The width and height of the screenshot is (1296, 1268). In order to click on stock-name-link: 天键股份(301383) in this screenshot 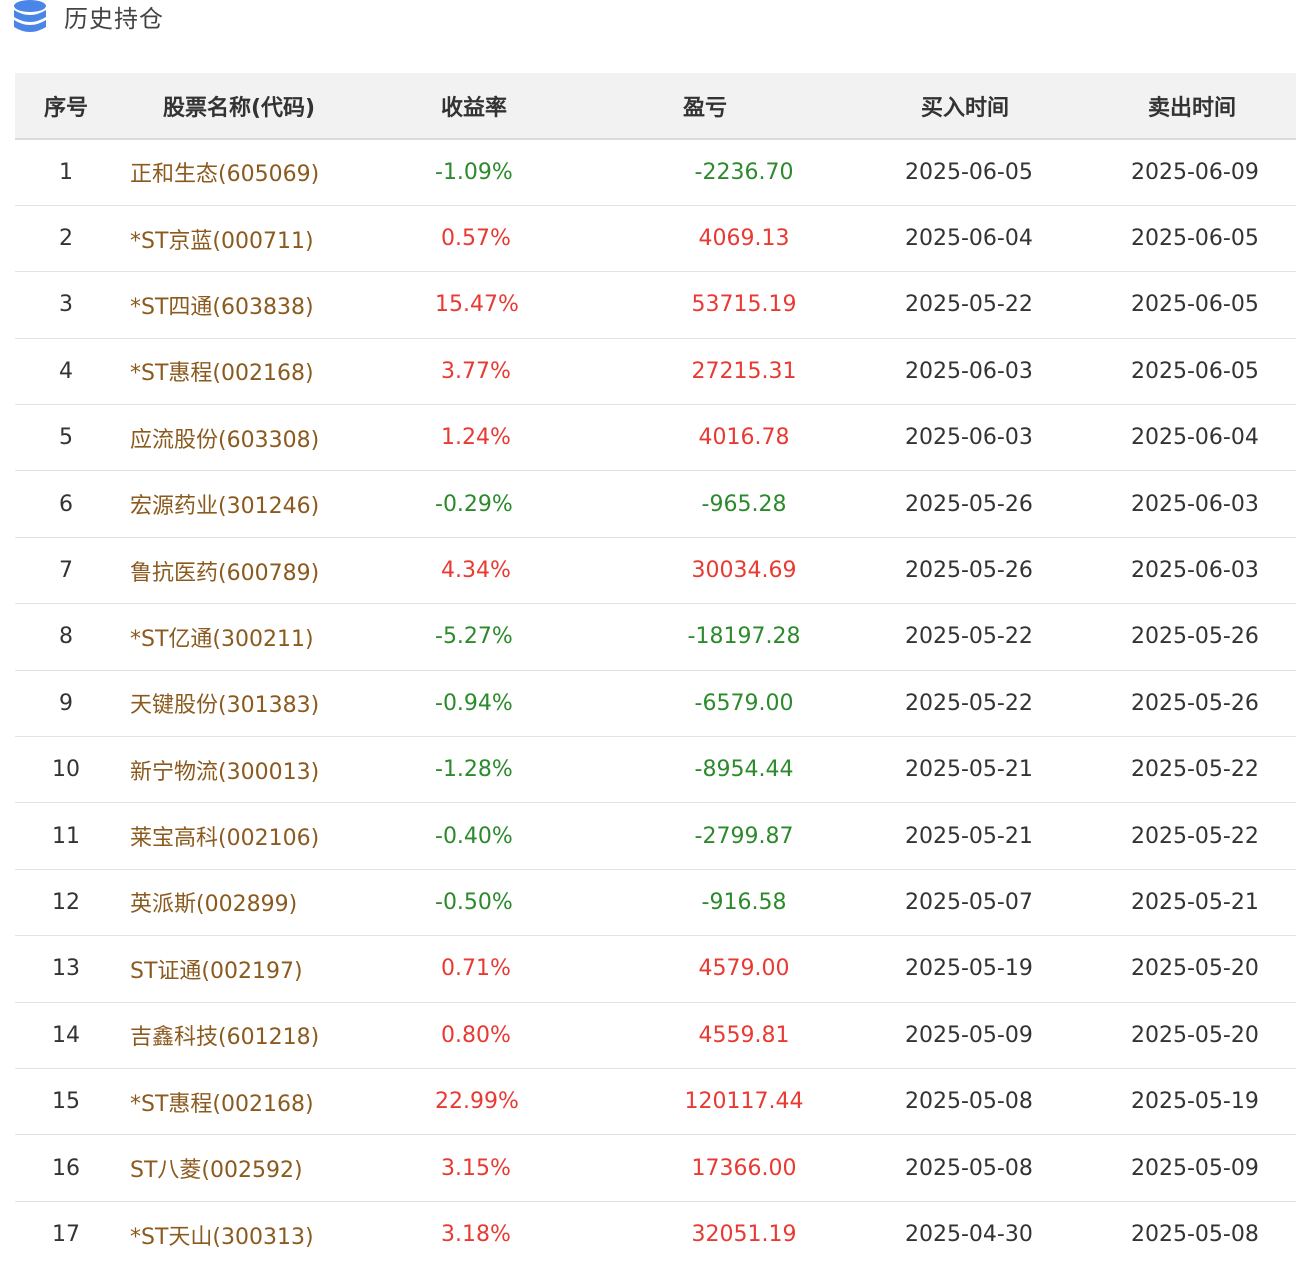, I will do `click(225, 706)`.